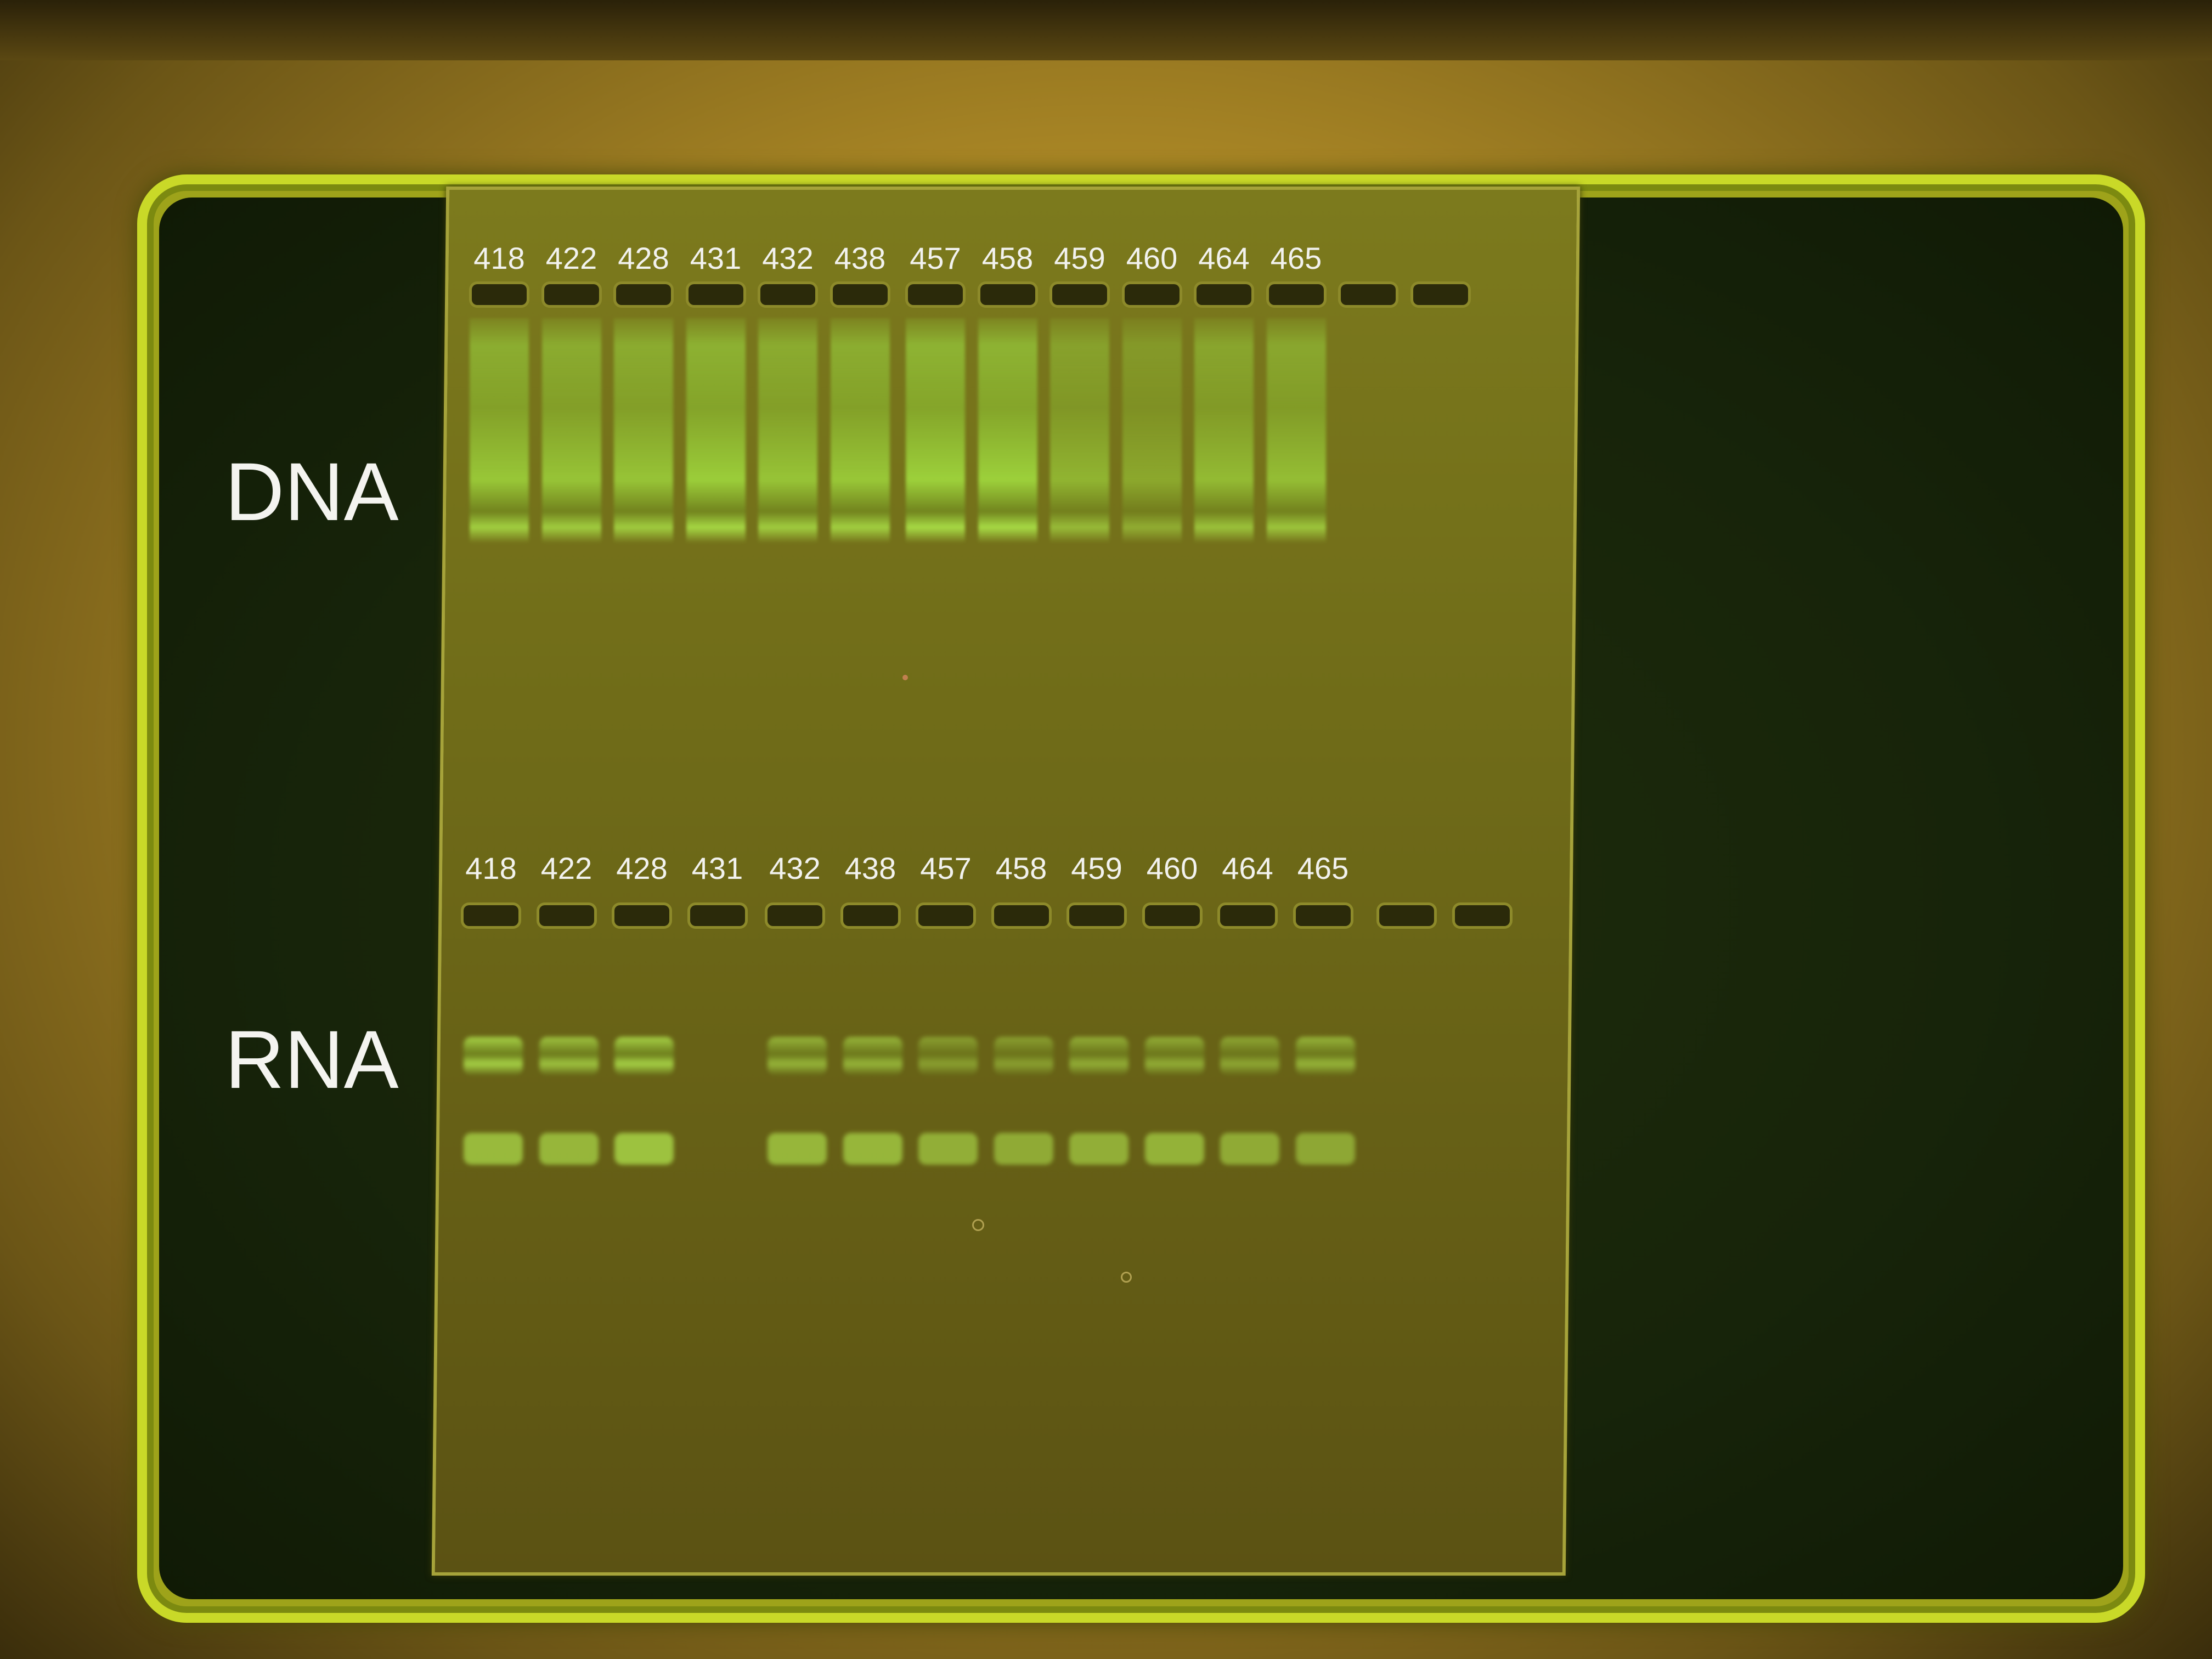 This screenshot has height=1659, width=2212. What do you see at coordinates (716, 258) in the screenshot?
I see `lane-label-dna: 431` at bounding box center [716, 258].